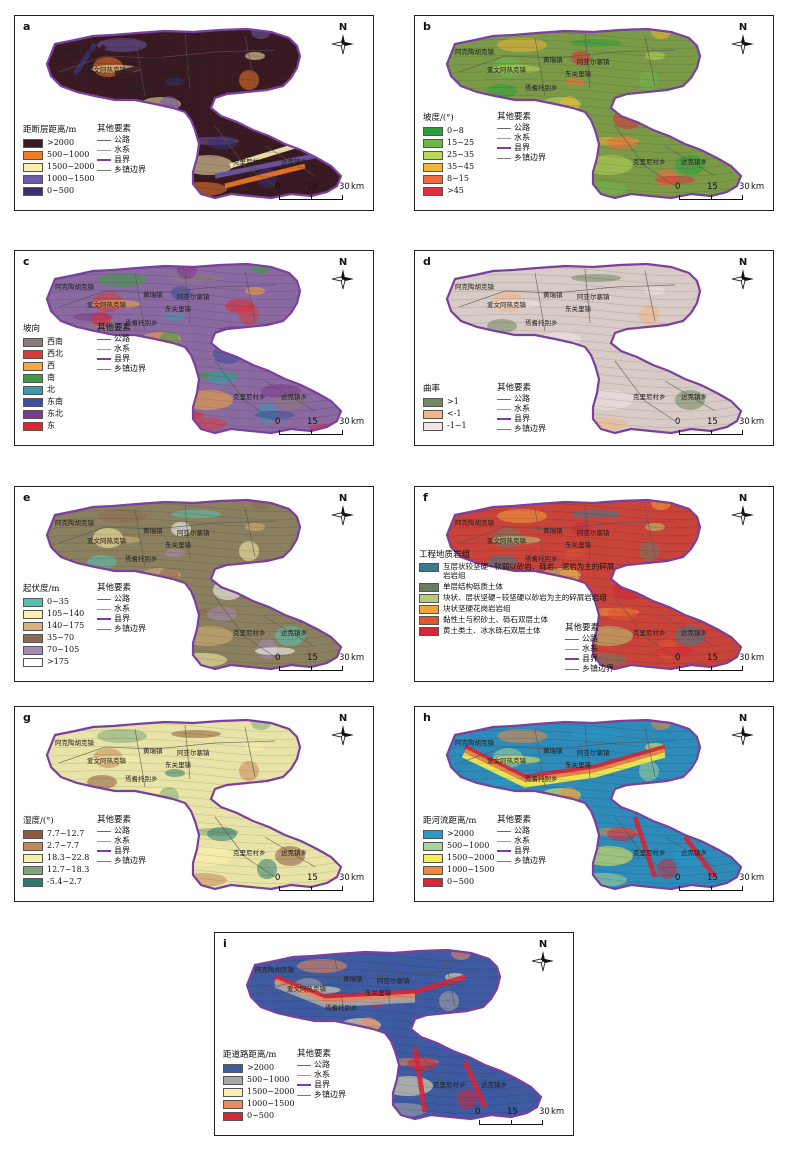 Image resolution: width=787 pixels, height=1150 pixels. I want to click on legend-item: 0~35, so click(53, 602).